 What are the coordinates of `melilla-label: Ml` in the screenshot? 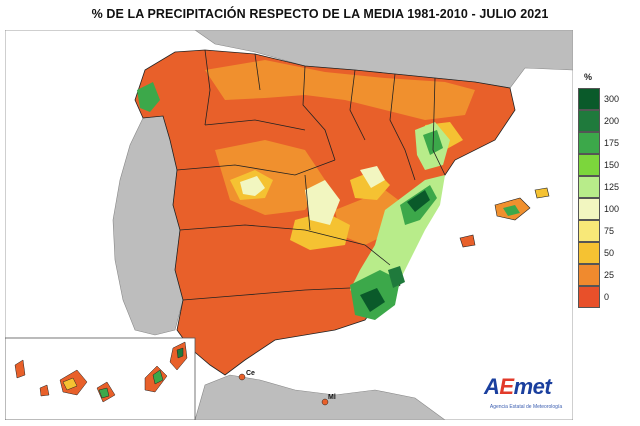 It's located at (332, 397).